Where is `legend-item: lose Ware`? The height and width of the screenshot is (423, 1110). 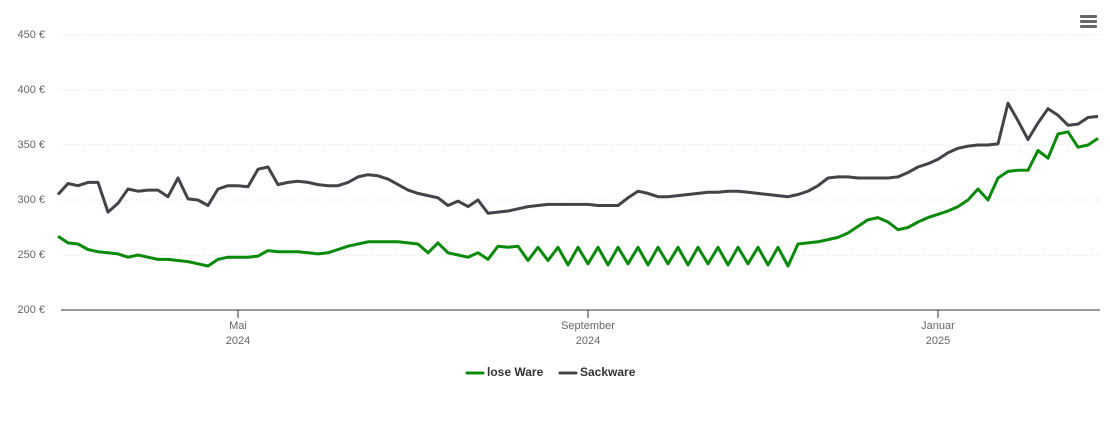 legend-item: lose Ware is located at coordinates (504, 372).